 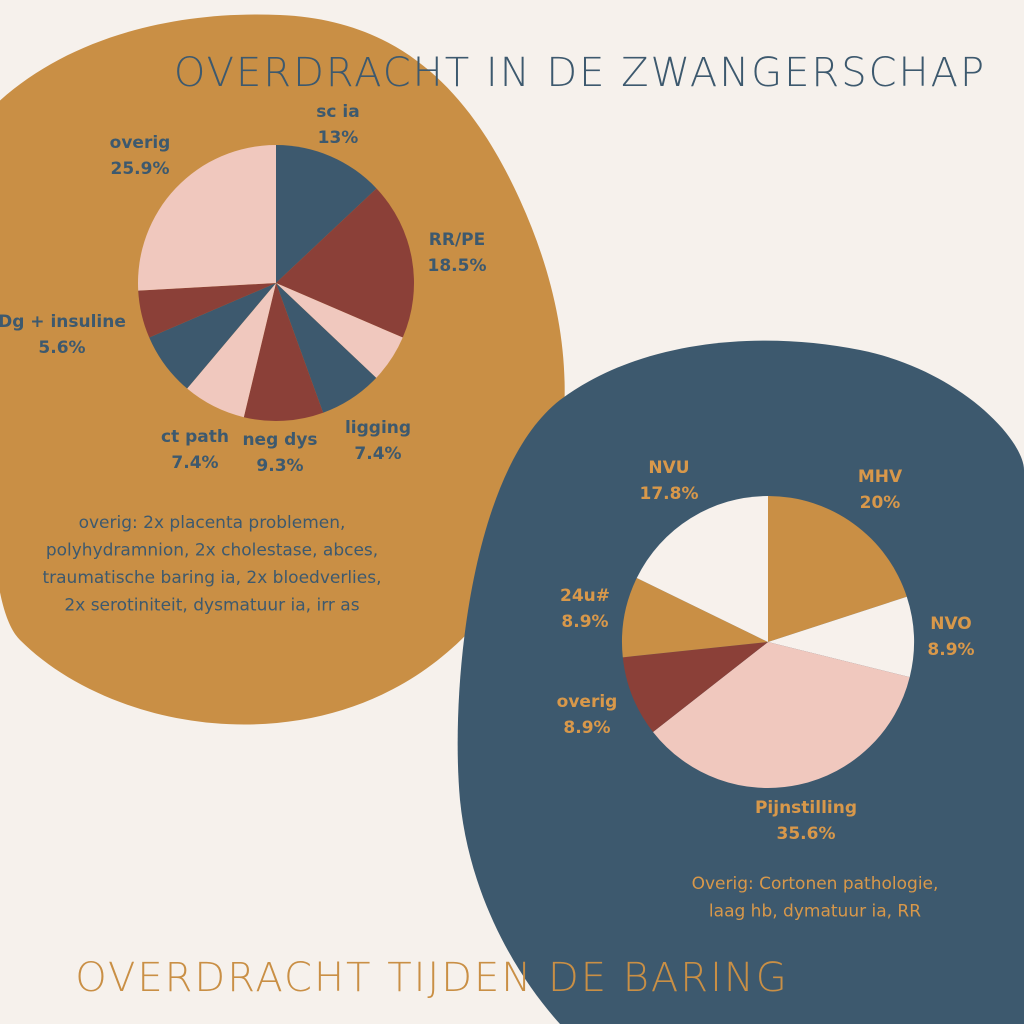 What do you see at coordinates (63, 322) in the screenshot?
I see `slice-label: Dg + insuline` at bounding box center [63, 322].